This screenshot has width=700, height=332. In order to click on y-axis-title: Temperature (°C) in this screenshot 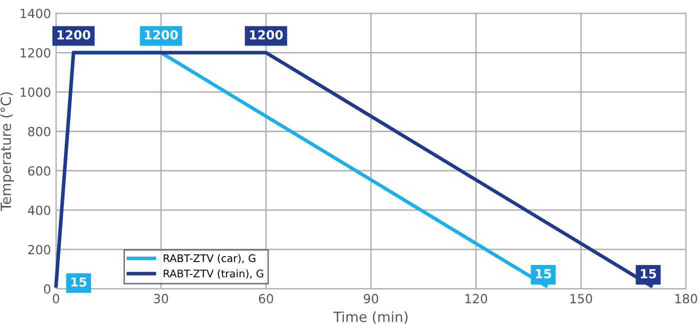, I will do `click(7, 152)`.